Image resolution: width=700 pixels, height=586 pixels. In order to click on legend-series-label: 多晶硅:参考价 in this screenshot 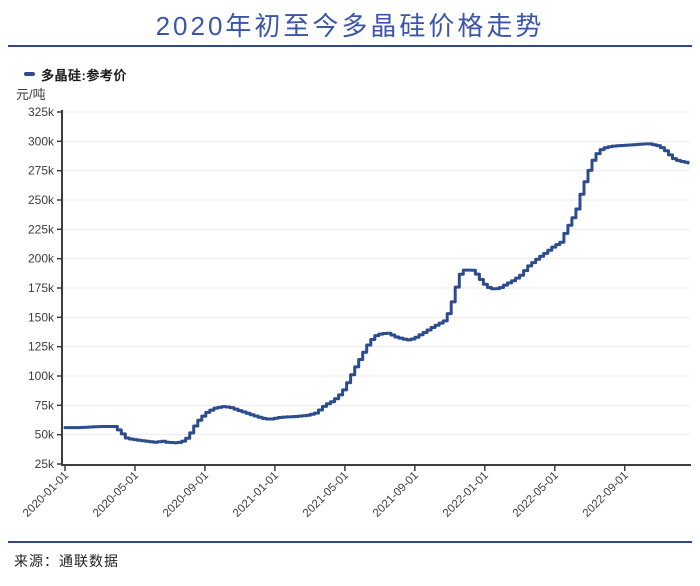, I will do `click(84, 75)`.